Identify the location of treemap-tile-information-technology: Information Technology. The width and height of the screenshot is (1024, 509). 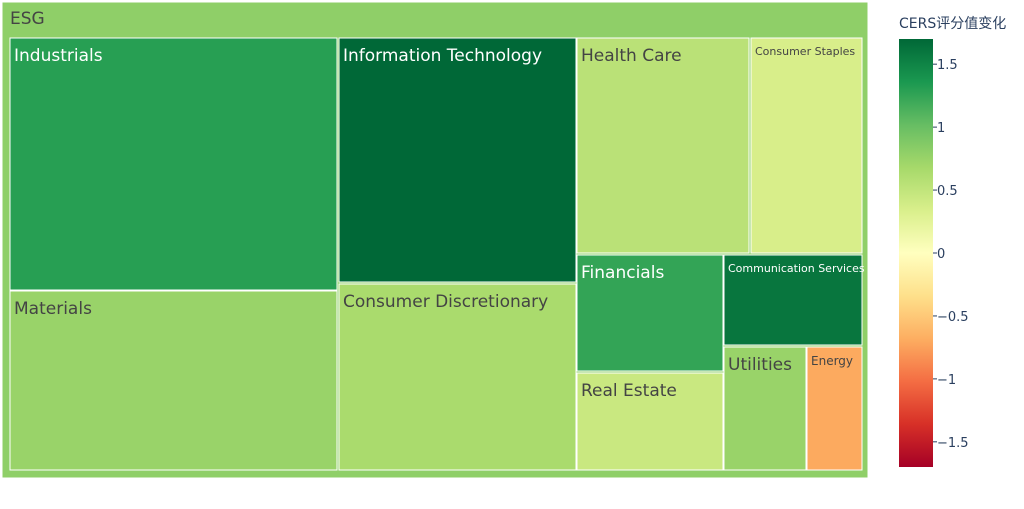
(457, 160).